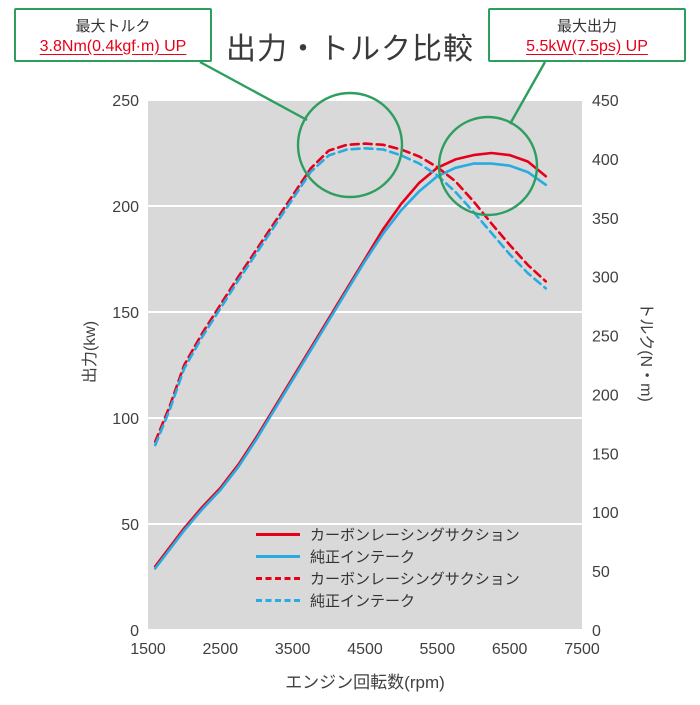 This screenshot has height=705, width=700. I want to click on legend-swatch-dashed-red, so click(278, 578).